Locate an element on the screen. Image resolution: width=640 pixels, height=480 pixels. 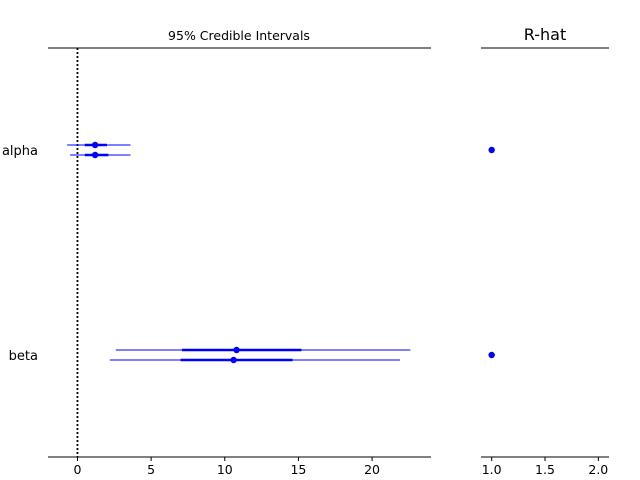
parameter-labels: alpha beta is located at coordinates (20, 254).